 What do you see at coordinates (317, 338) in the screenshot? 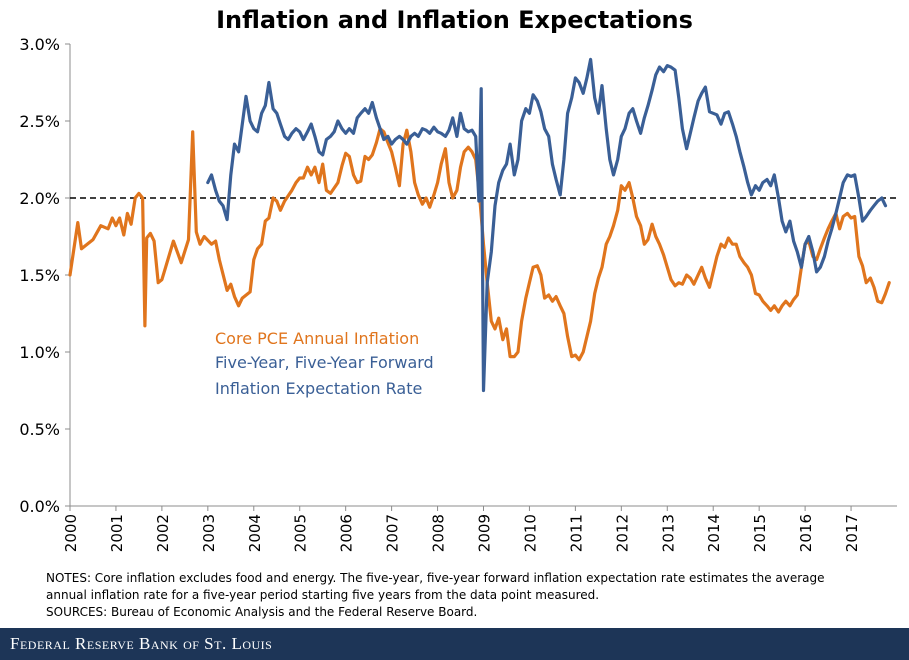
I see `legend-core-pce: Core PCE Annual Inflation` at bounding box center [317, 338].